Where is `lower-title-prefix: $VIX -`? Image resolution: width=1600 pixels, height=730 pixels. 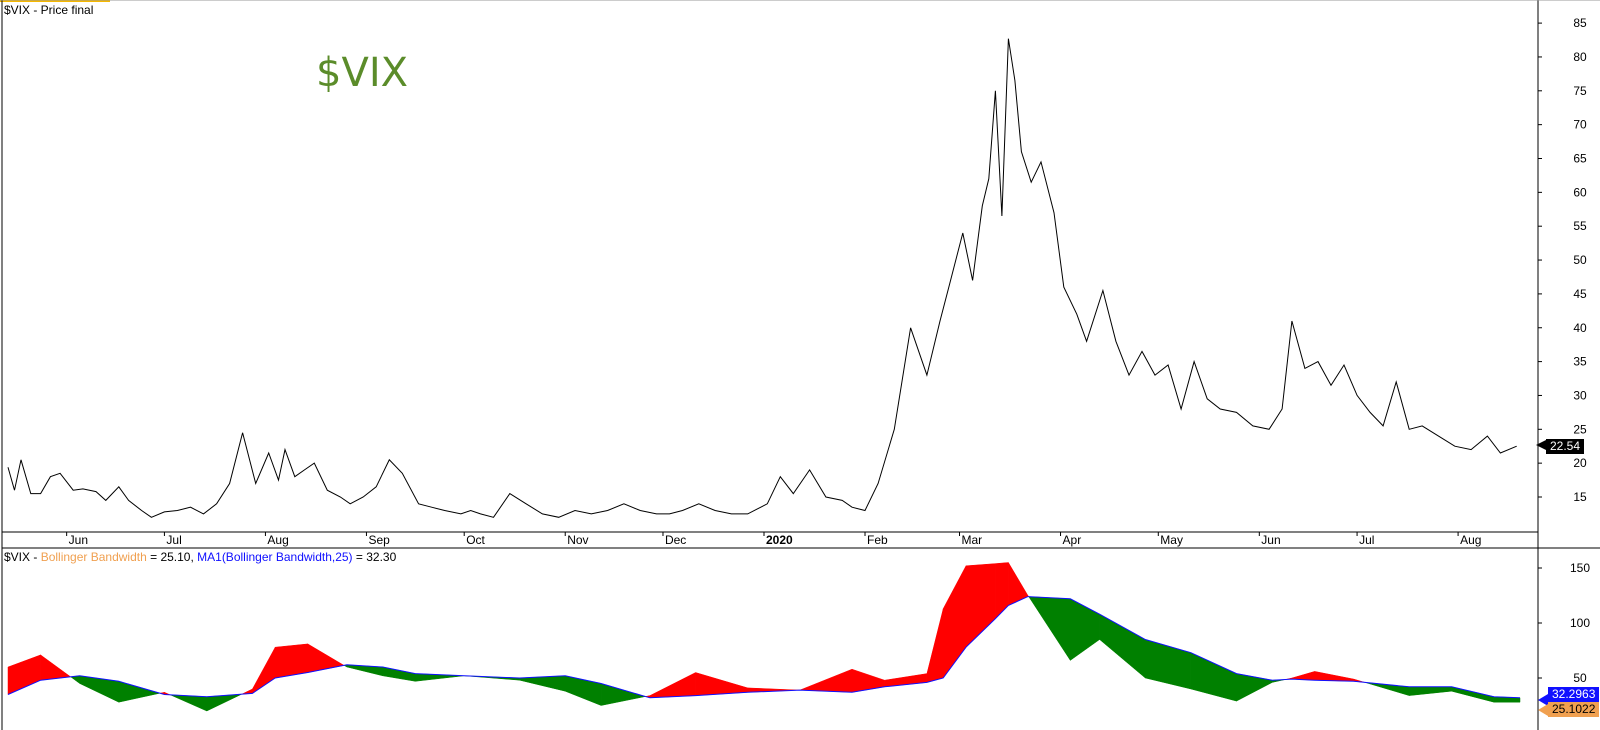
lower-title-prefix: $VIX - is located at coordinates (22, 557).